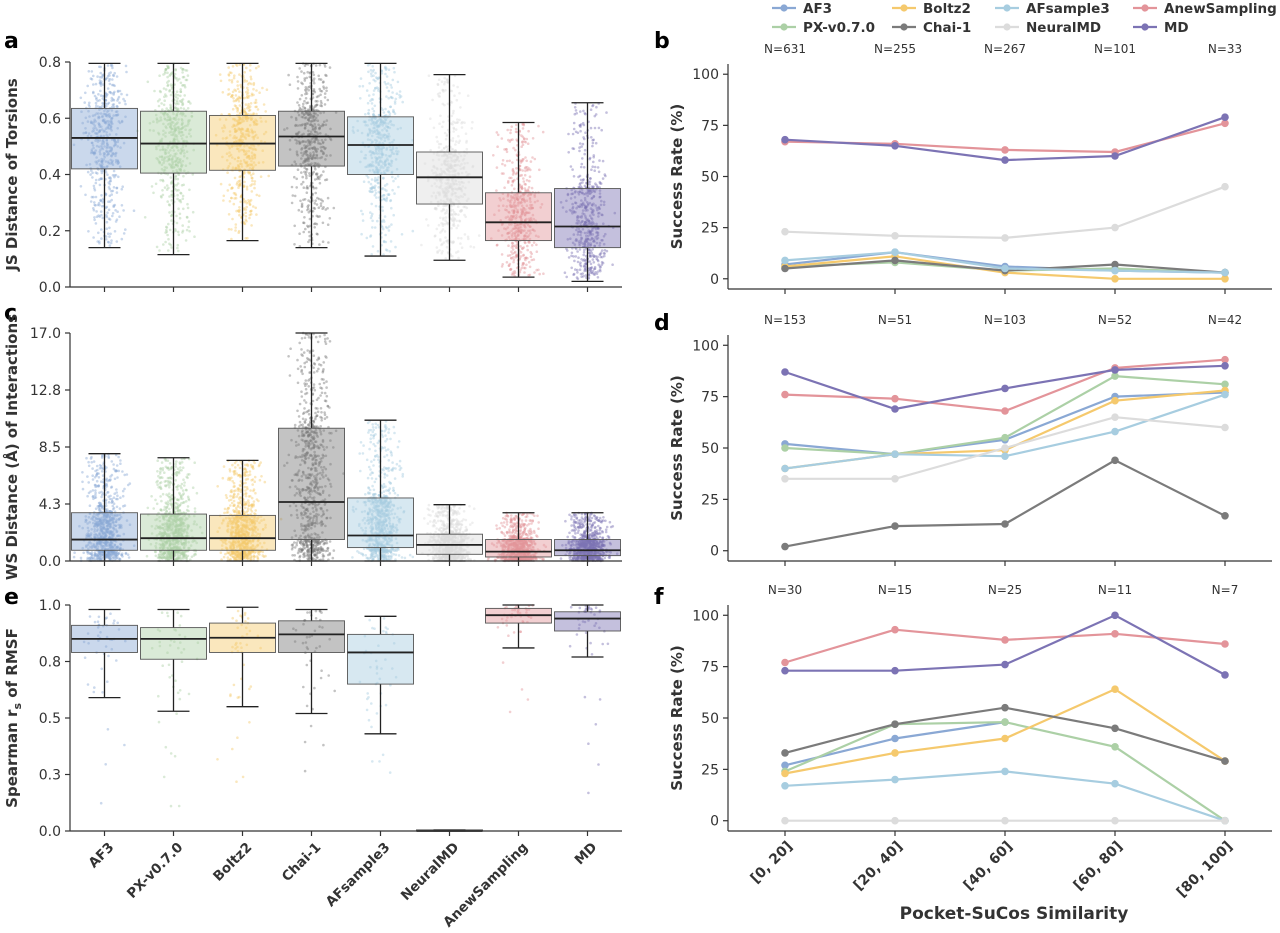 Image resolution: width=1280 pixels, height=933 pixels. What do you see at coordinates (1115, 227) in the screenshot?
I see `series-point-neuralmd` at bounding box center [1115, 227].